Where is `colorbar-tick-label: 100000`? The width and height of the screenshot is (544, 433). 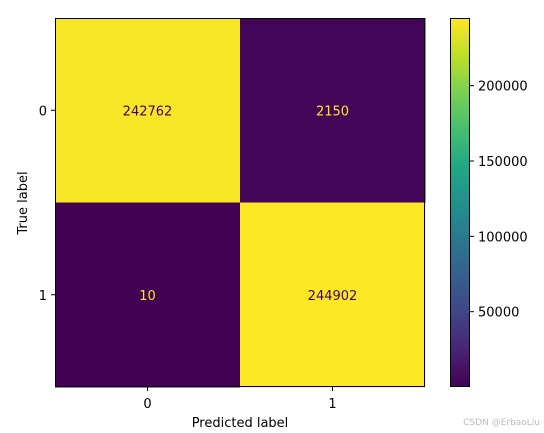
colorbar-tick-label: 100000 is located at coordinates (503, 237).